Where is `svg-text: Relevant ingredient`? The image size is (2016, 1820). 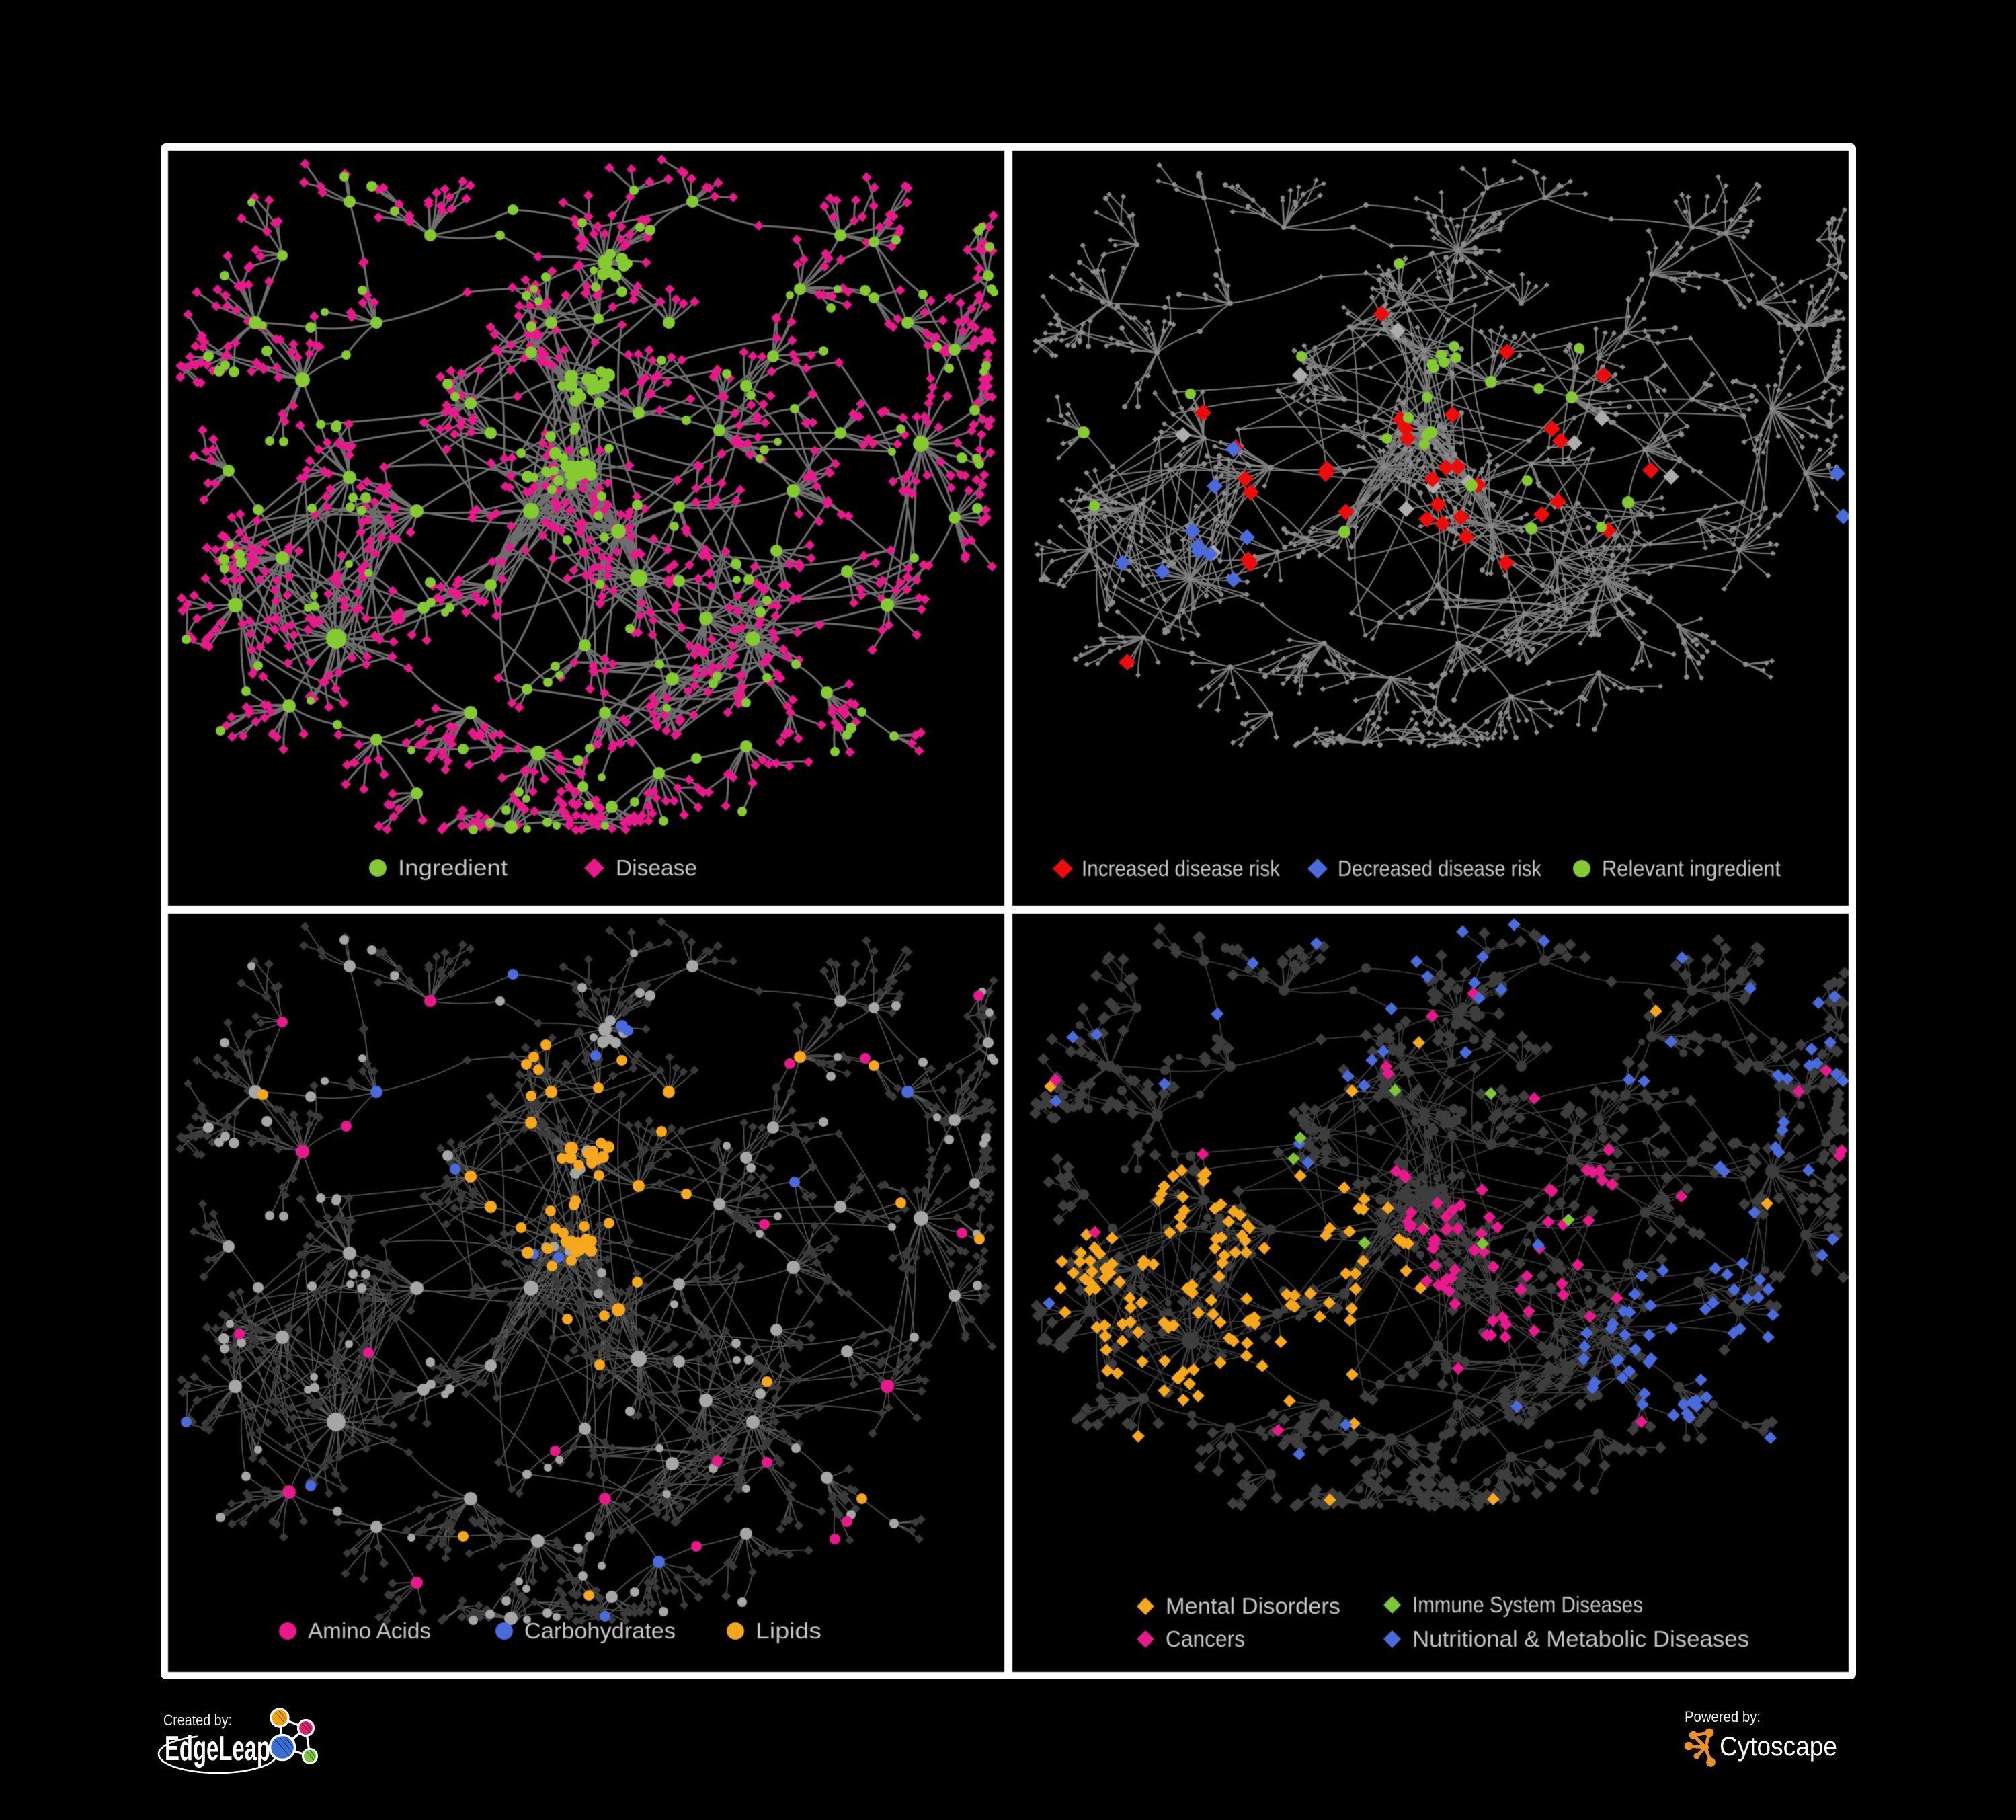
svg-text: Relevant ingredient is located at coordinates (1691, 868).